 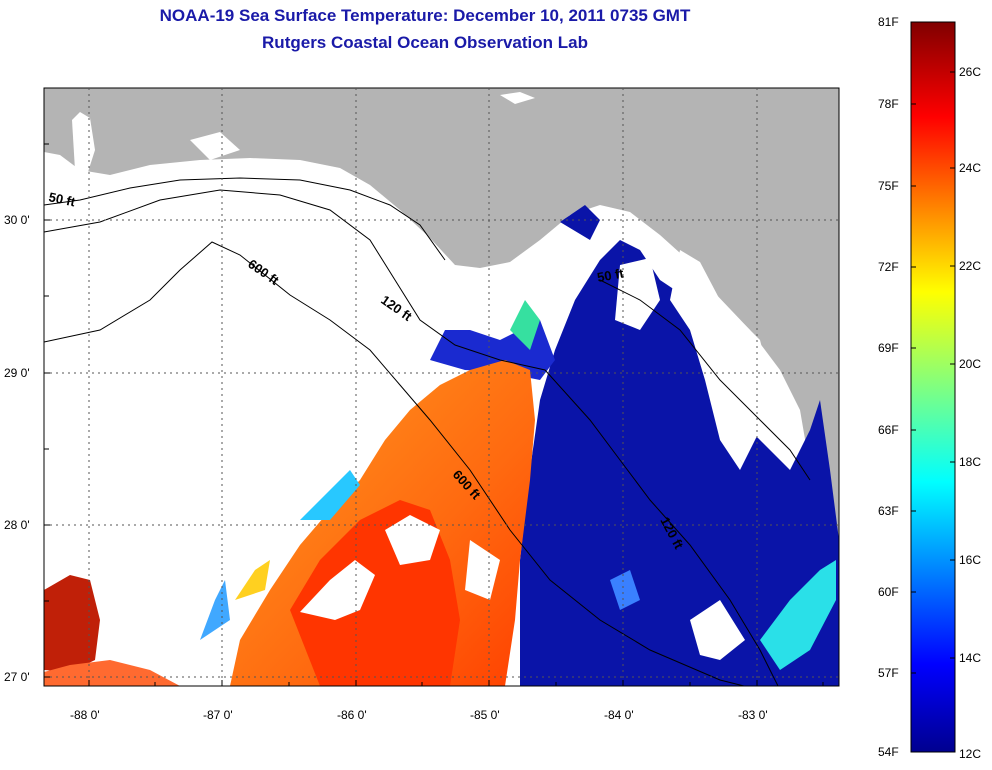 I want to click on contour-coastal-50ft-line, so click(x=705, y=380).